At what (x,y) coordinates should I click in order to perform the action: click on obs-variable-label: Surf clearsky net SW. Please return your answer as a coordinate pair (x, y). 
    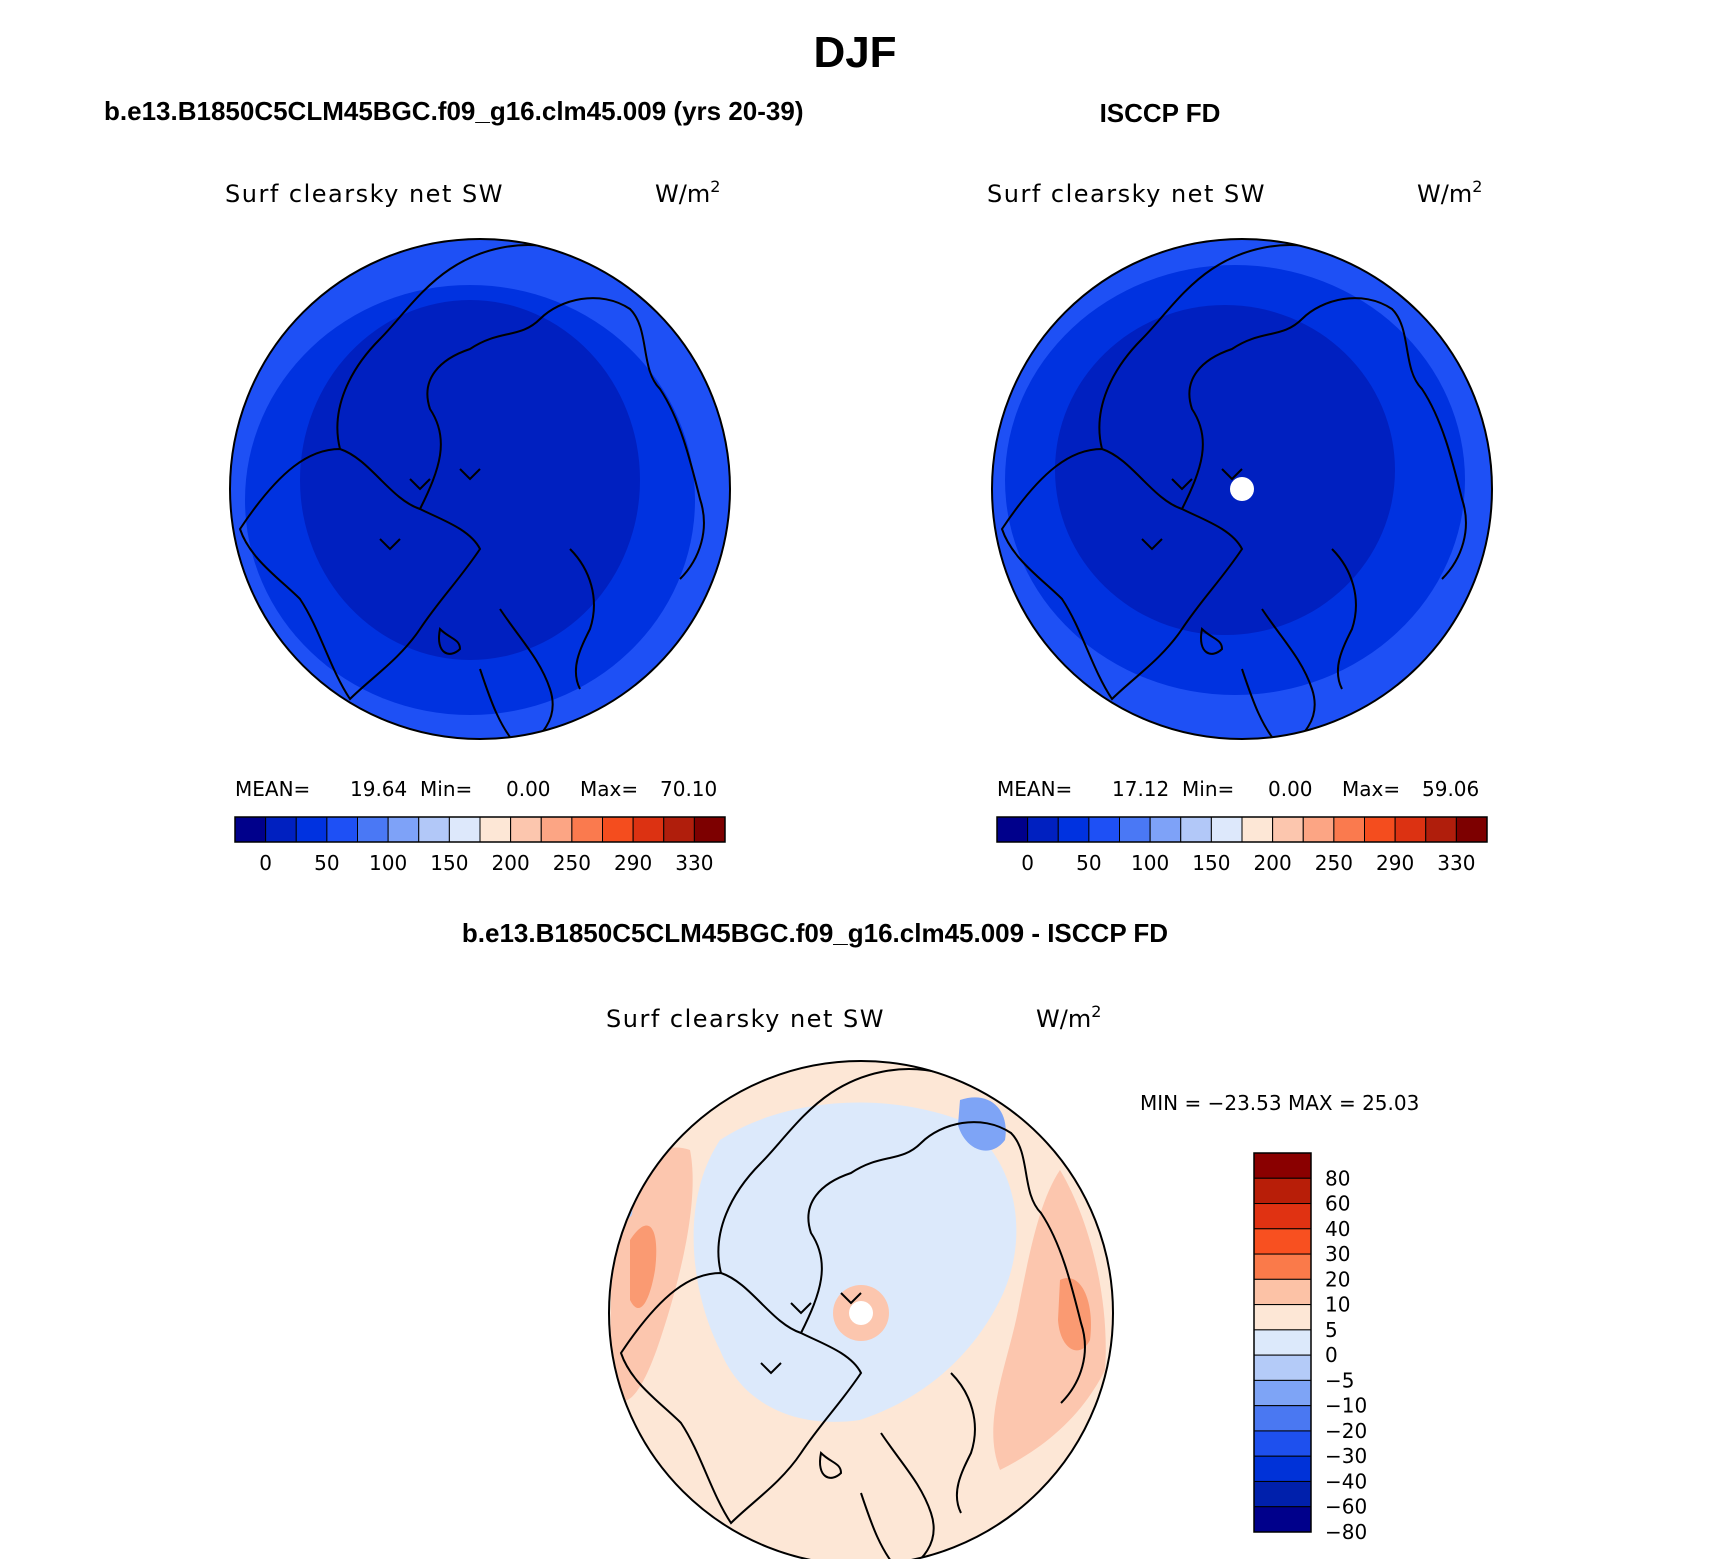
    Looking at the image, I should click on (1126, 194).